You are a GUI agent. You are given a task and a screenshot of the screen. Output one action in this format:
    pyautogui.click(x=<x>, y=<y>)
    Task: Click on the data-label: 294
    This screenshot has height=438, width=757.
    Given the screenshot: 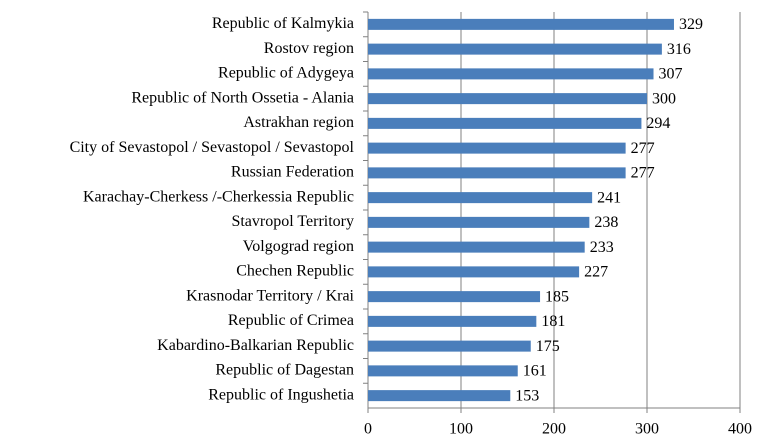 What is the action you would take?
    pyautogui.click(x=658, y=123)
    